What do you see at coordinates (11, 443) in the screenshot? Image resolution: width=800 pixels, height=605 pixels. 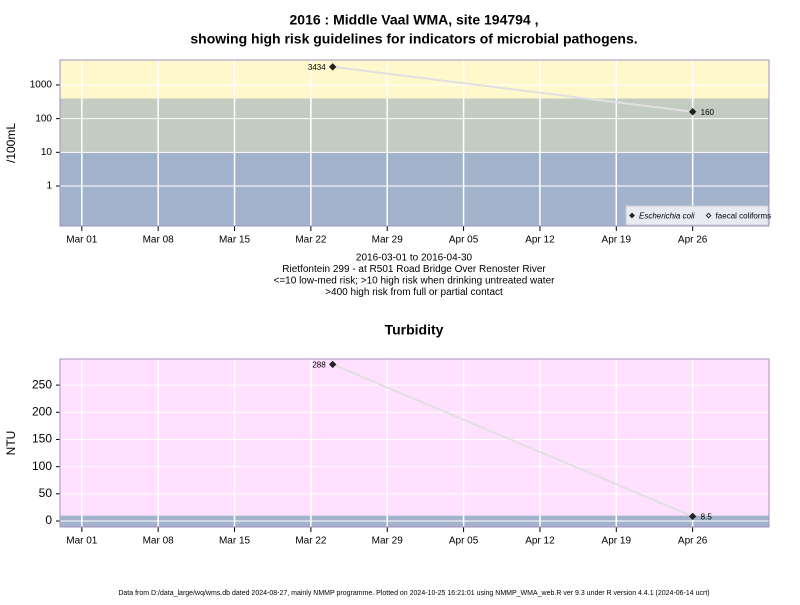 I see `y-axis-label: NTU` at bounding box center [11, 443].